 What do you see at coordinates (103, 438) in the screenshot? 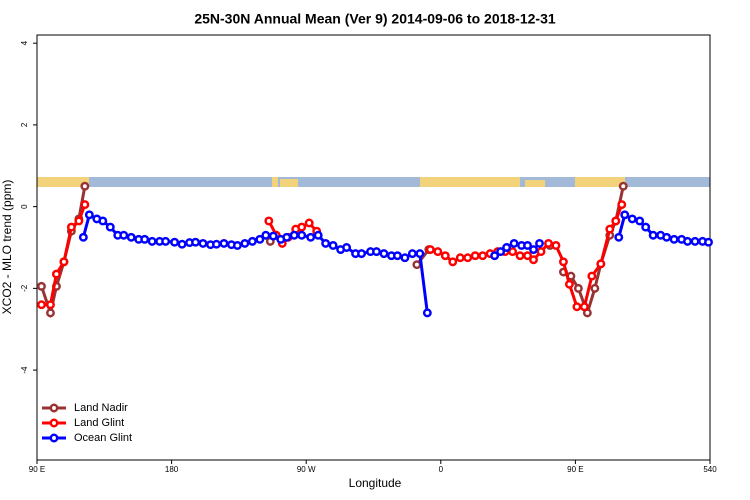
I see `legend-label: Ocean Glint` at bounding box center [103, 438].